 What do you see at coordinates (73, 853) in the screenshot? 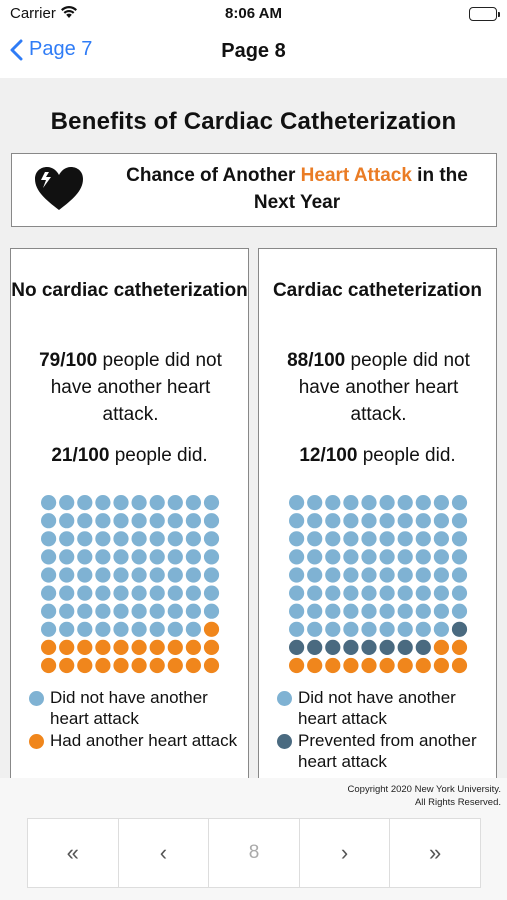
I see `first-page-button: «` at bounding box center [73, 853].